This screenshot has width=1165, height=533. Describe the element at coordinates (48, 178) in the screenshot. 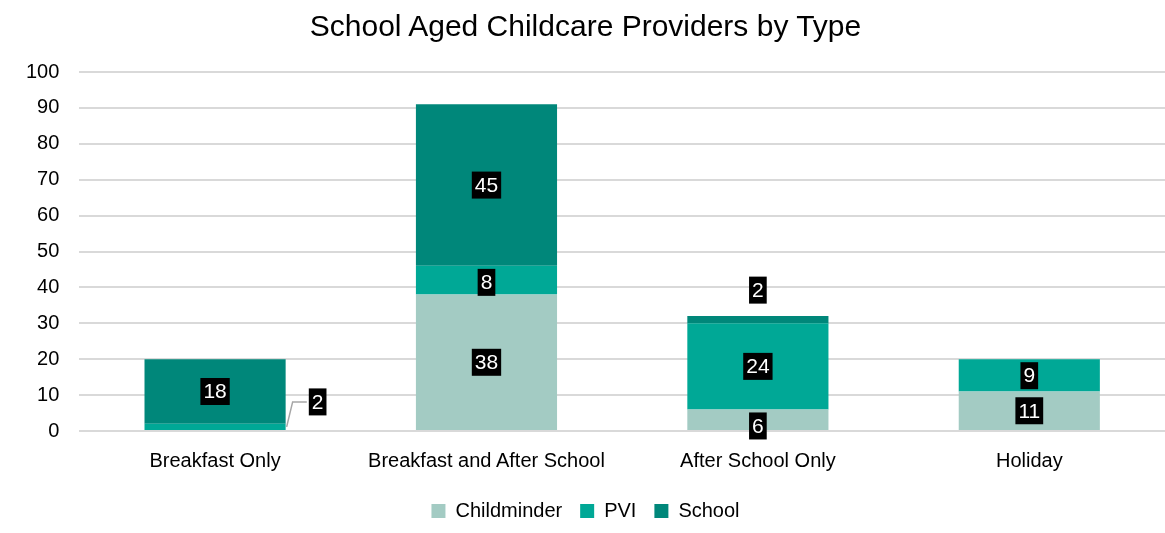

I see `y-tick-label: 70` at that location.